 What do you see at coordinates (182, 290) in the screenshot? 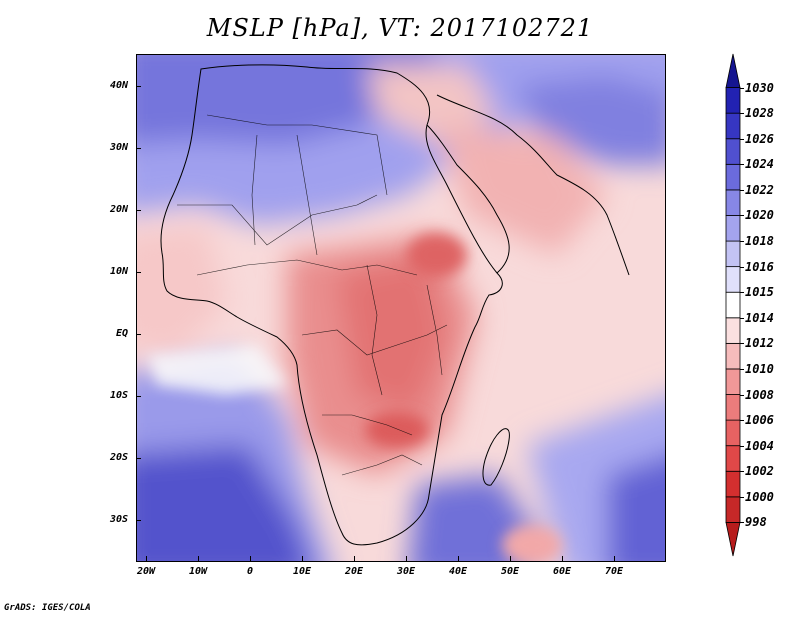
I see `west-atlantic-field` at bounding box center [182, 290].